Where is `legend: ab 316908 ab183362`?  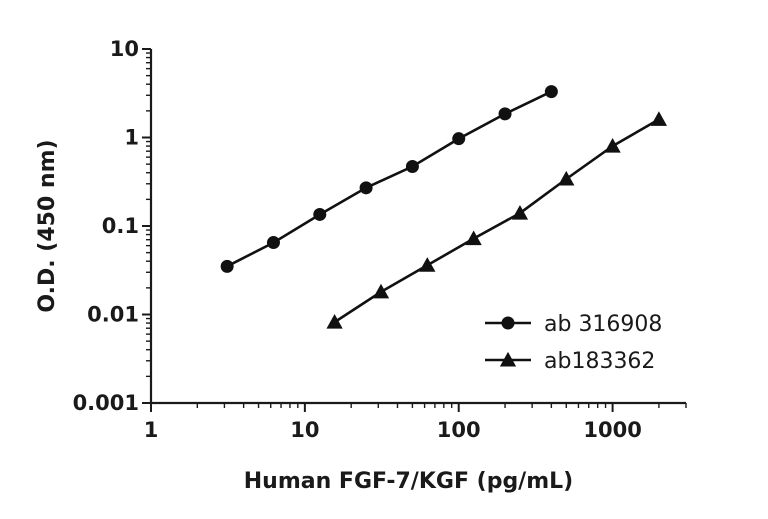
legend: ab 316908 ab183362 is located at coordinates (573, 343).